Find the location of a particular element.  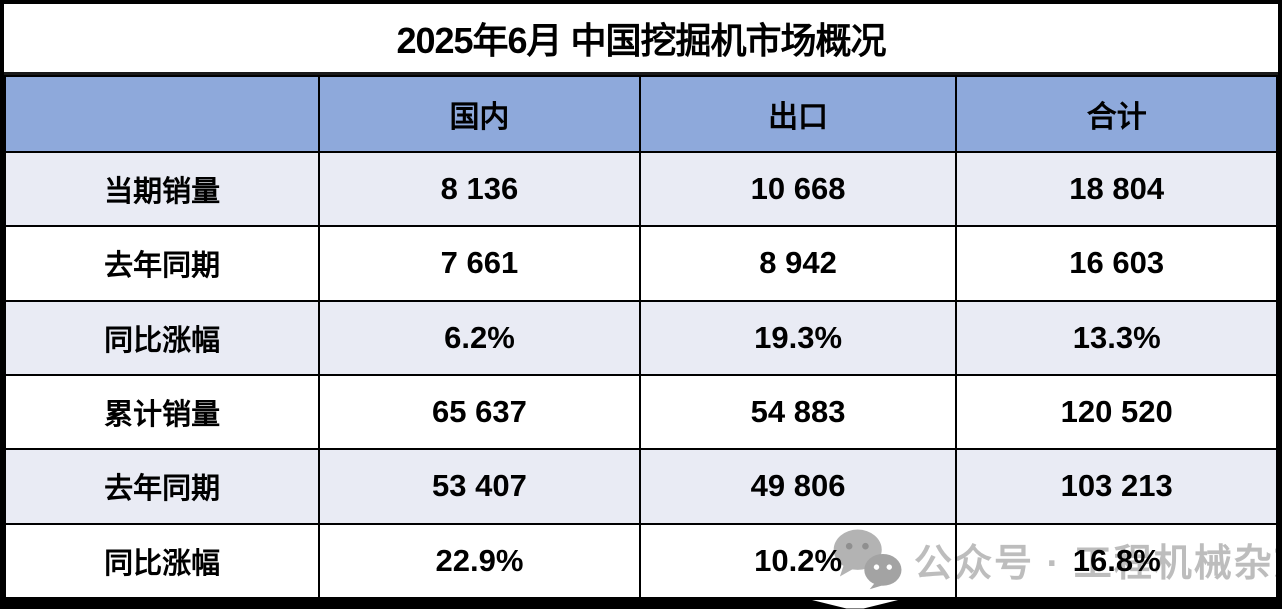

header-empty-cell is located at coordinates (162, 114).